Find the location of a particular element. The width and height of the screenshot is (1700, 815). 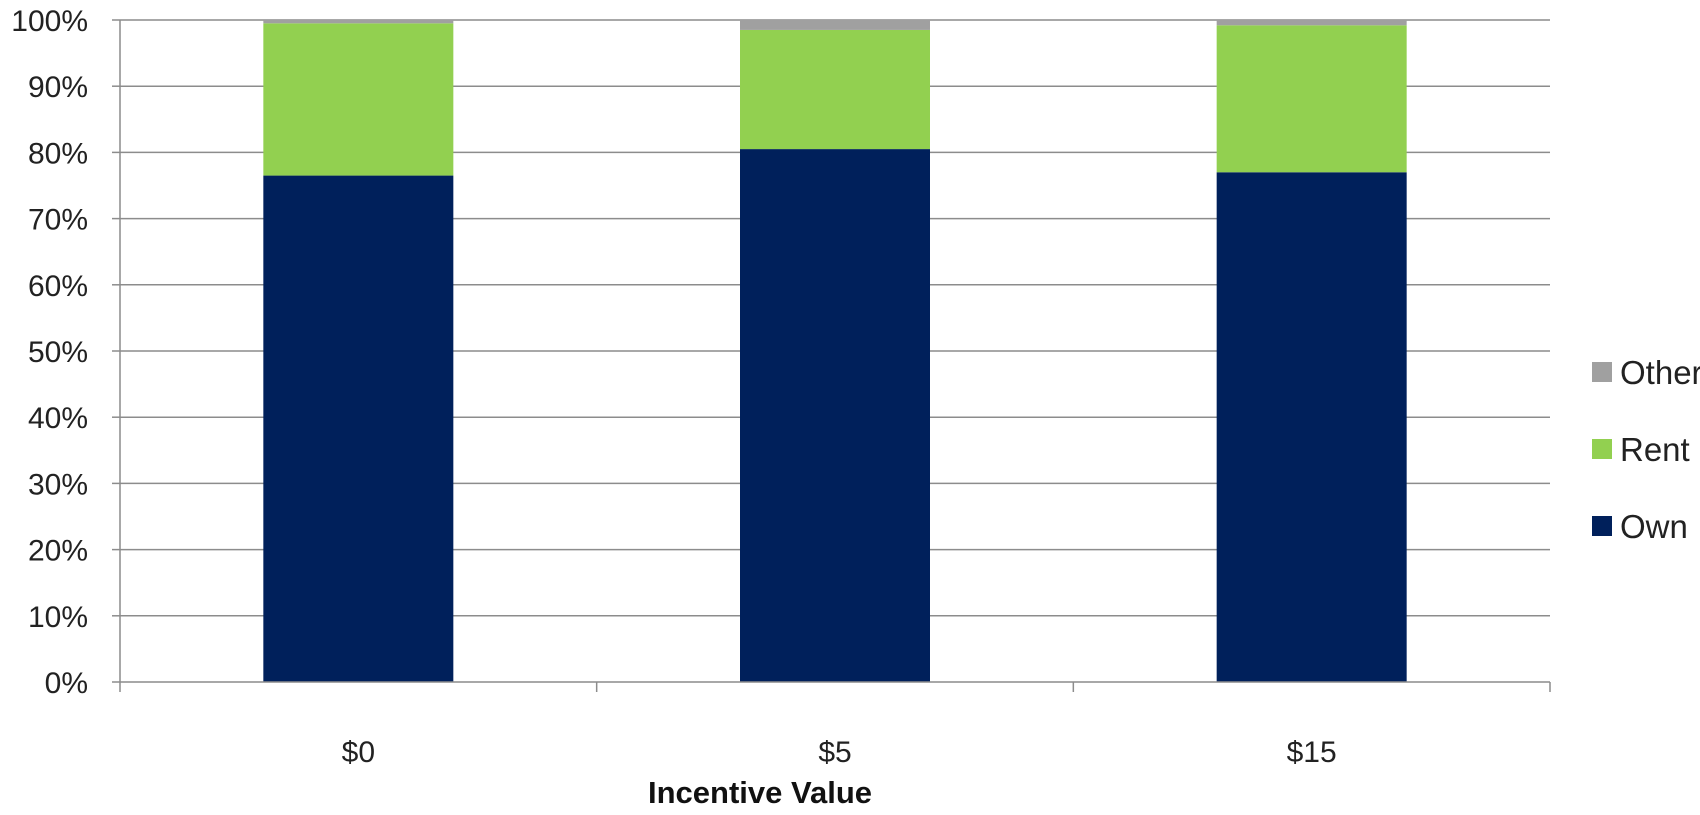

y-tick-label: 20% is located at coordinates (58, 551).